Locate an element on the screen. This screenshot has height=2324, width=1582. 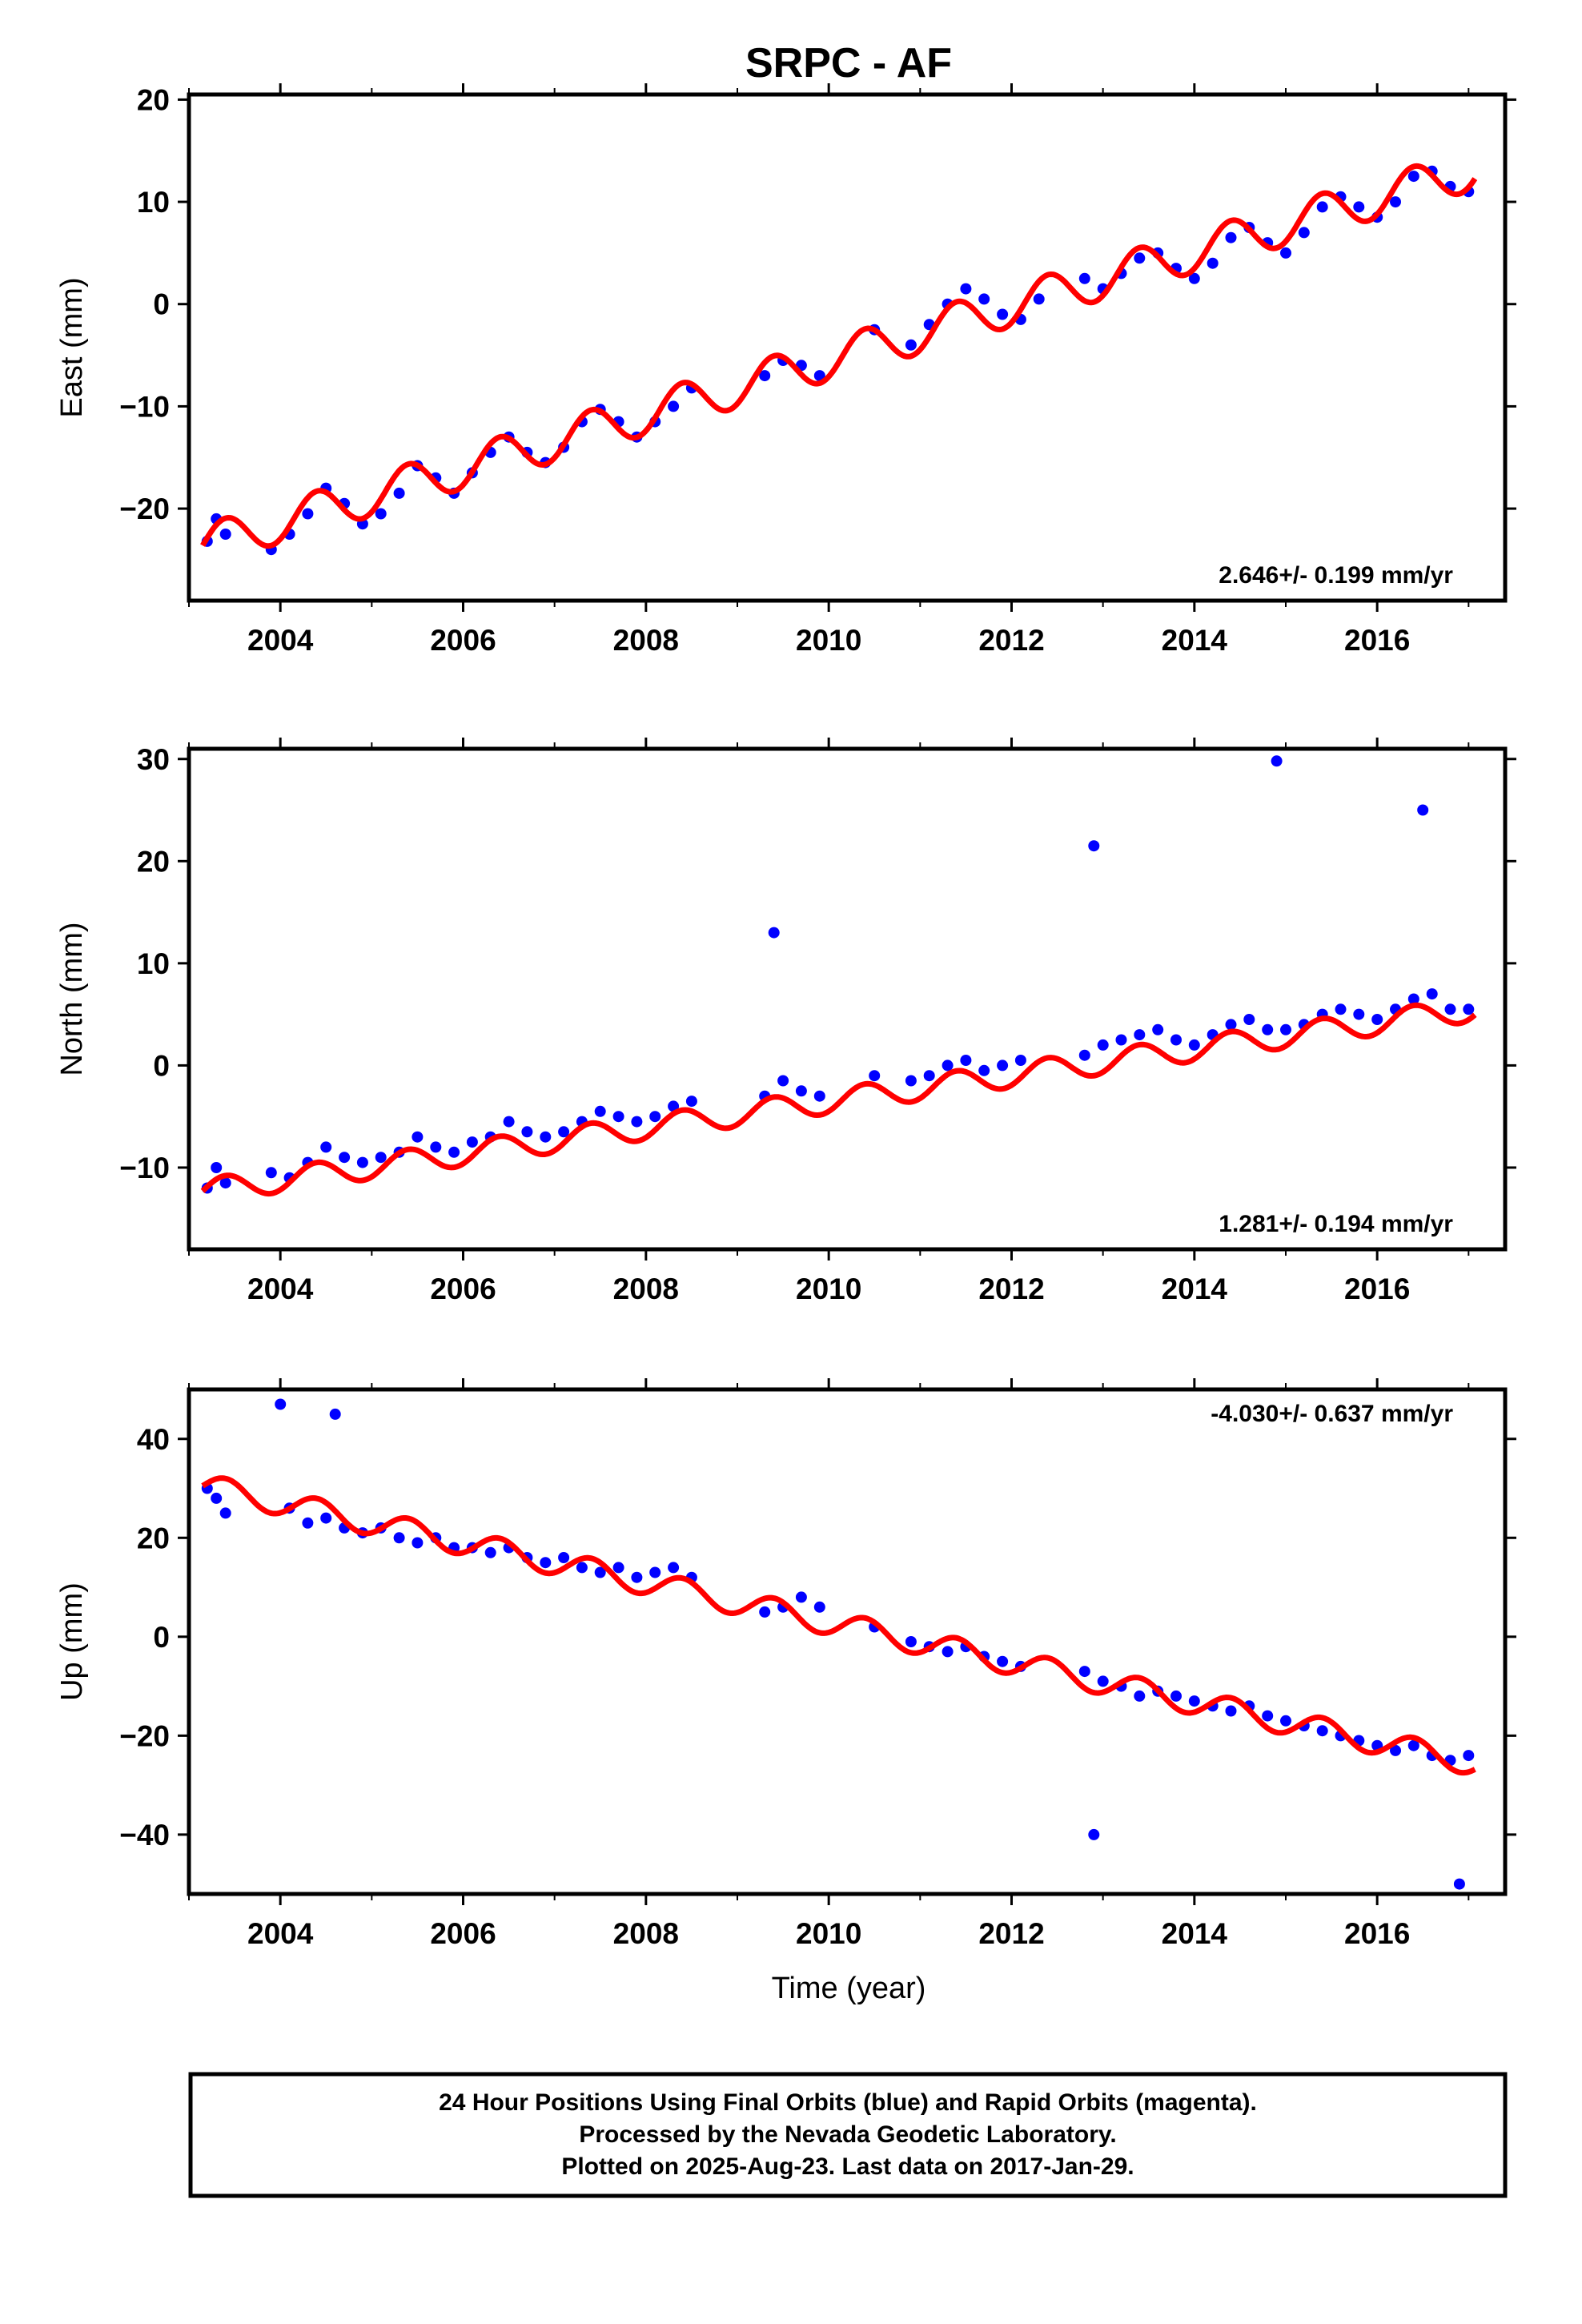
y-tick-label: −20 is located at coordinates (144, 1735).